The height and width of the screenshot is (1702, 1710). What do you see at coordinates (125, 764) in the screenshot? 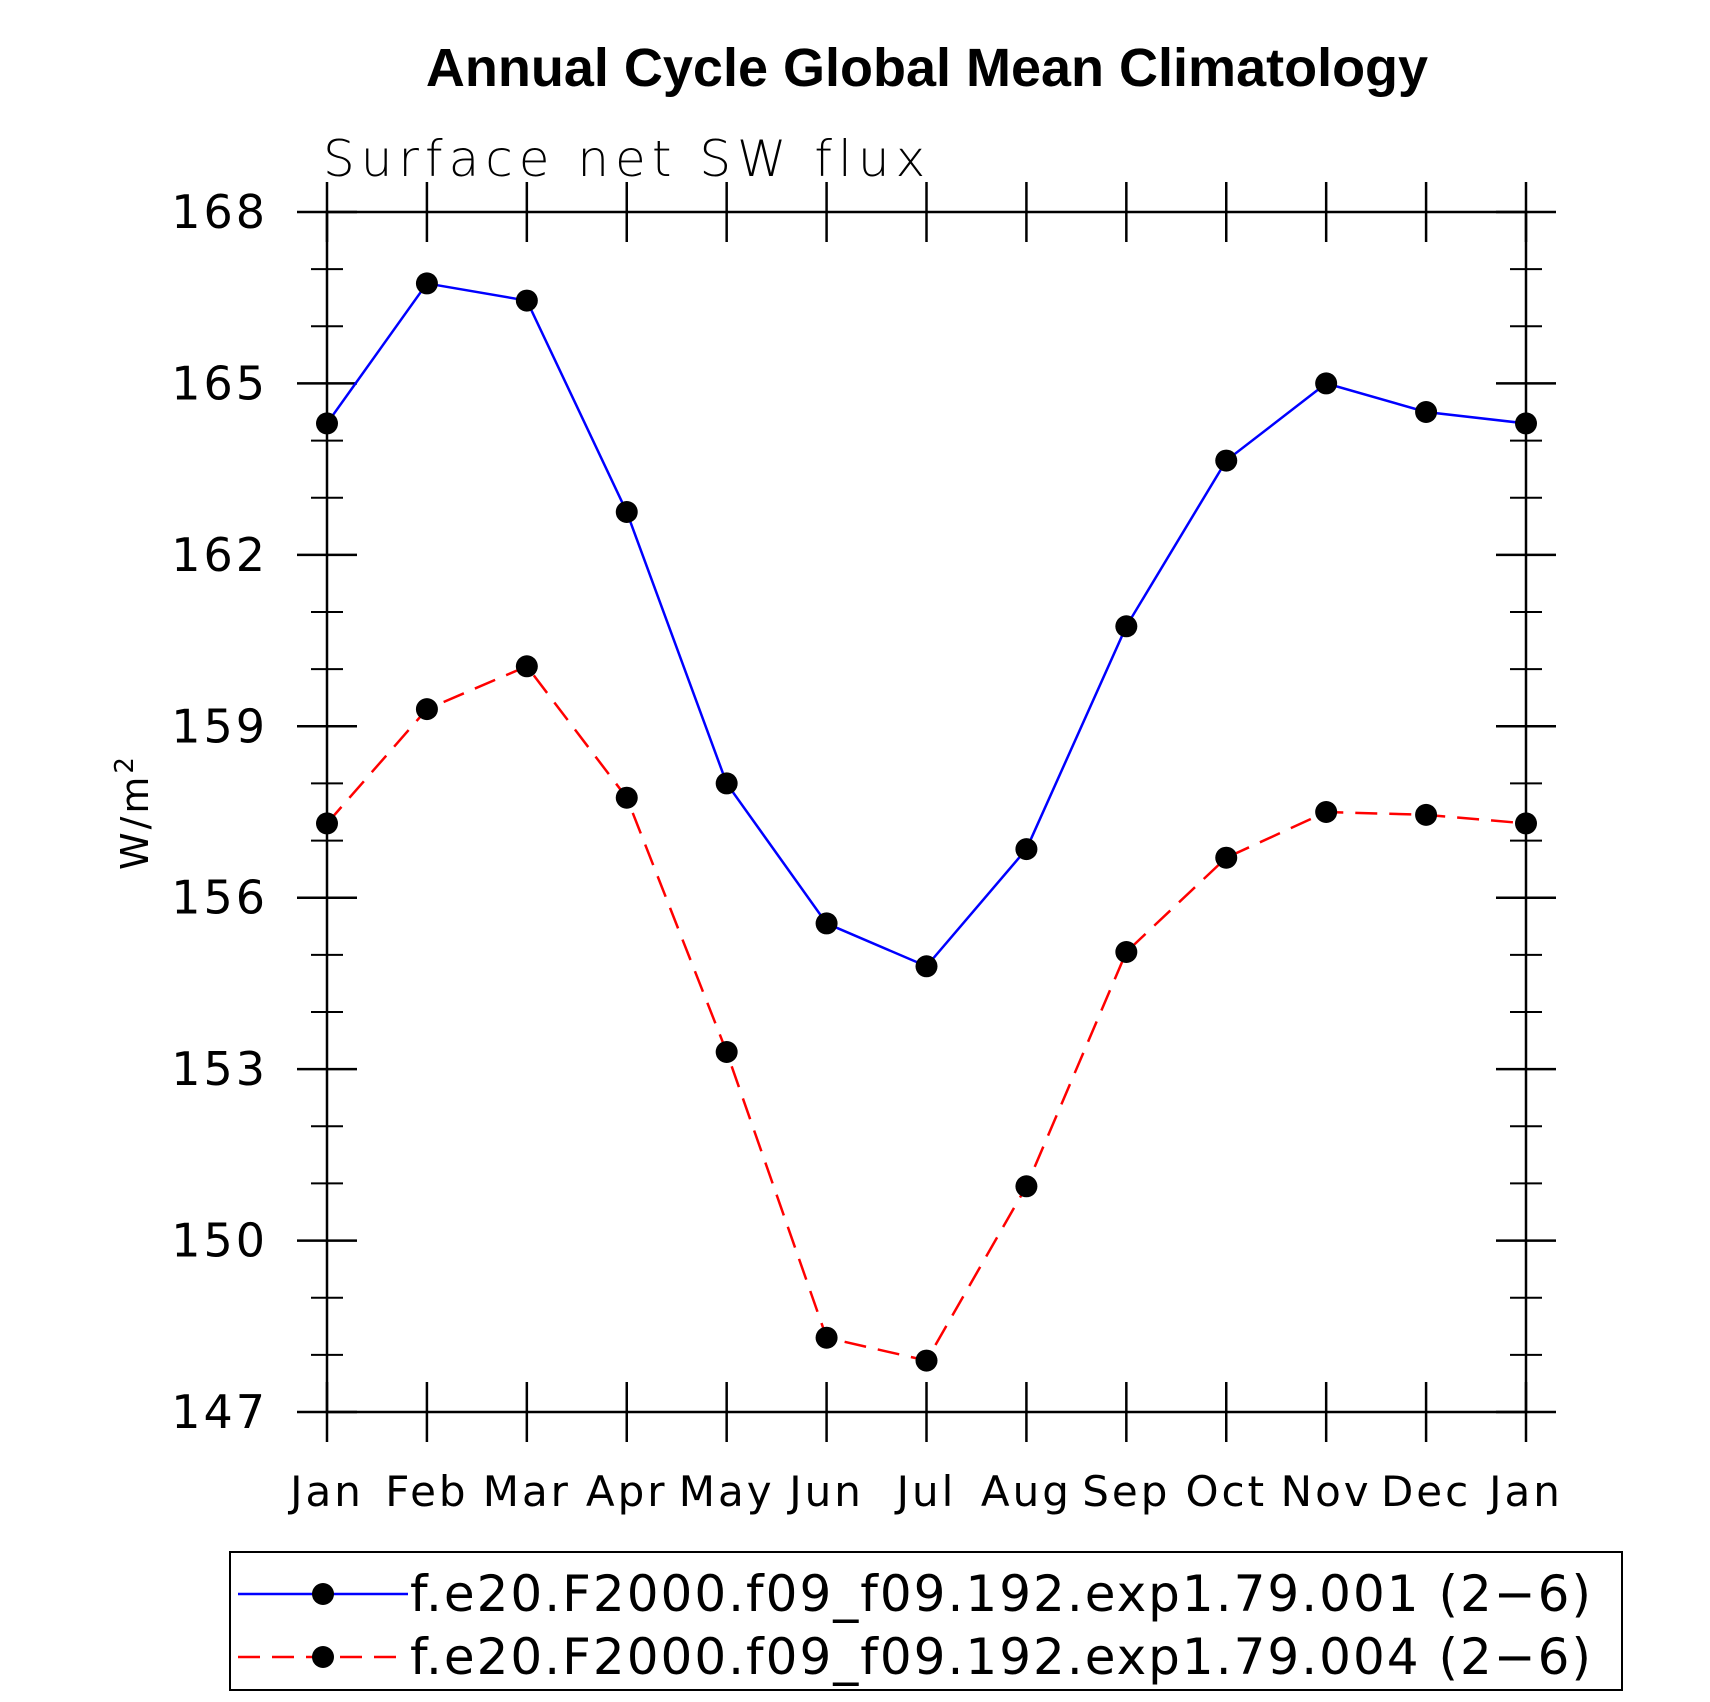
I see `y-axis-label-superscript: 2` at bounding box center [125, 764].